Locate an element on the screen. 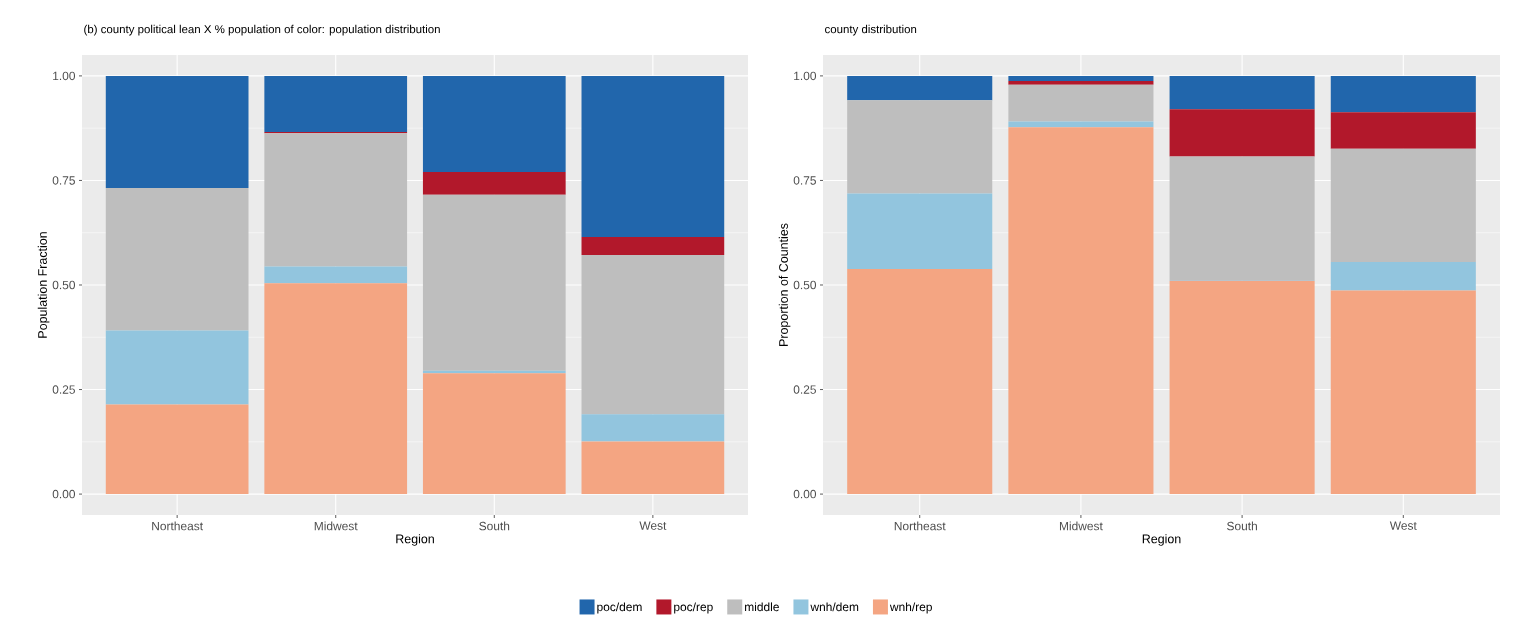 The image size is (1514, 620). legend-label: middle is located at coordinates (762, 607).